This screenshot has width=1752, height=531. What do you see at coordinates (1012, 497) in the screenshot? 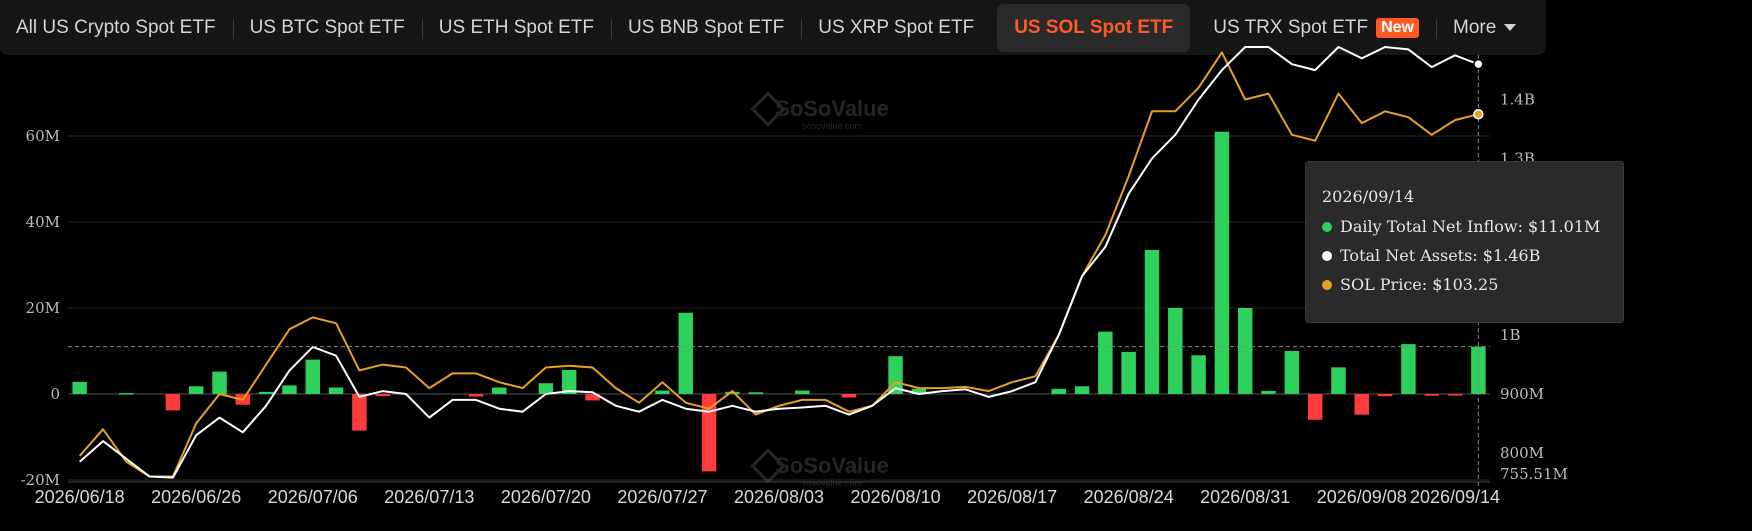
I see `x-axis-tick: 2026/08/17` at bounding box center [1012, 497].